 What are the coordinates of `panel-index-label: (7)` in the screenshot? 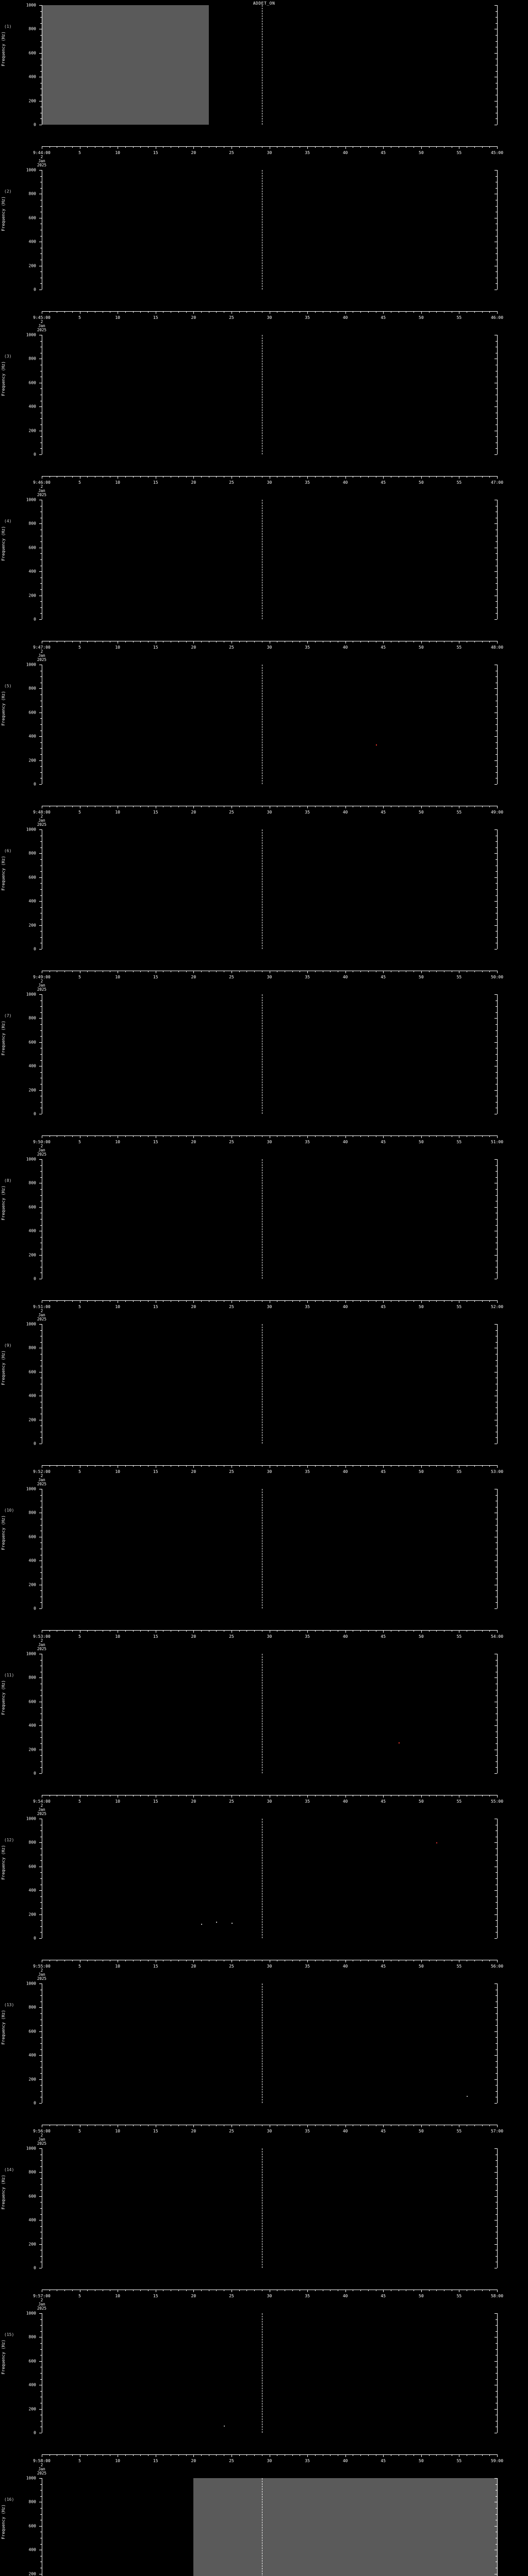 It's located at (8, 1016).